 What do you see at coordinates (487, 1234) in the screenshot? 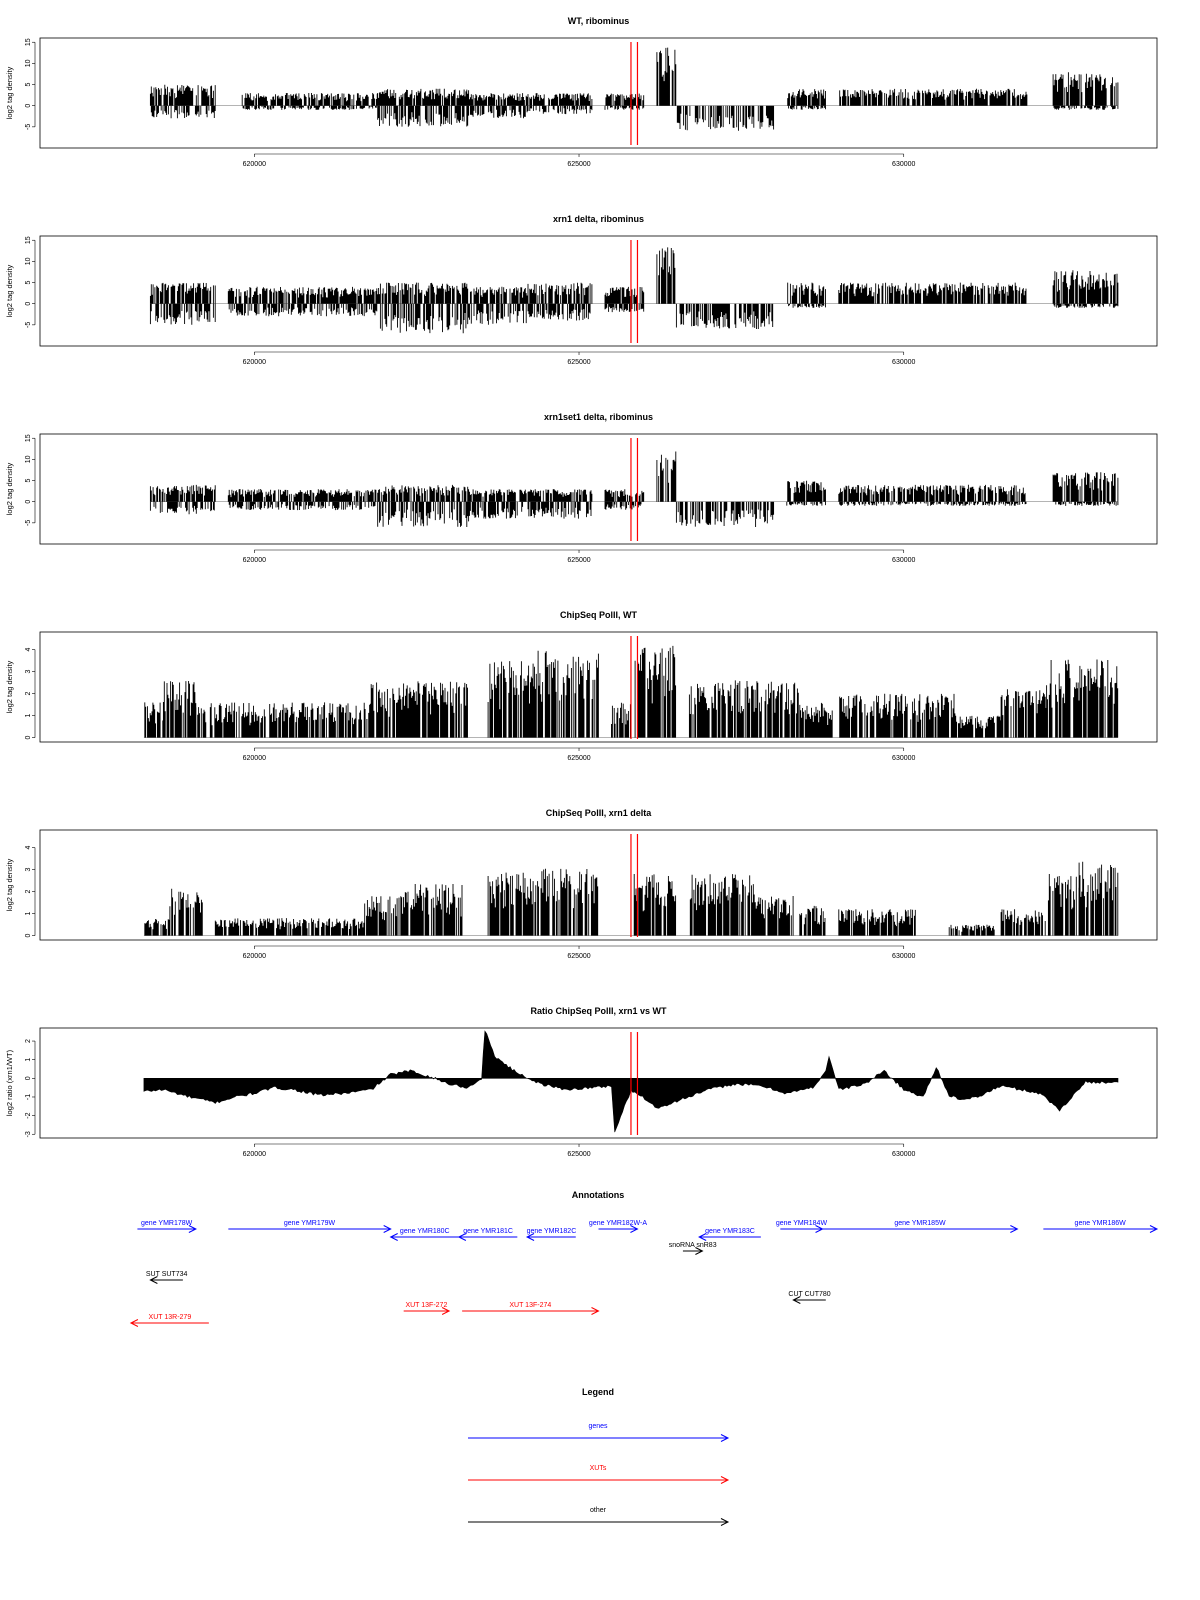
I see `annotation-feature: gene YMR181C` at bounding box center [487, 1234].